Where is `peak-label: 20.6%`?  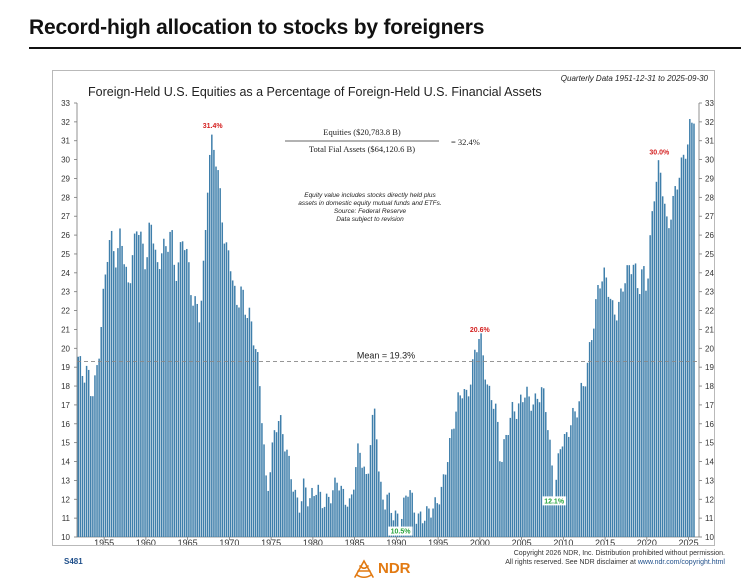 peak-label: 20.6% is located at coordinates (480, 330).